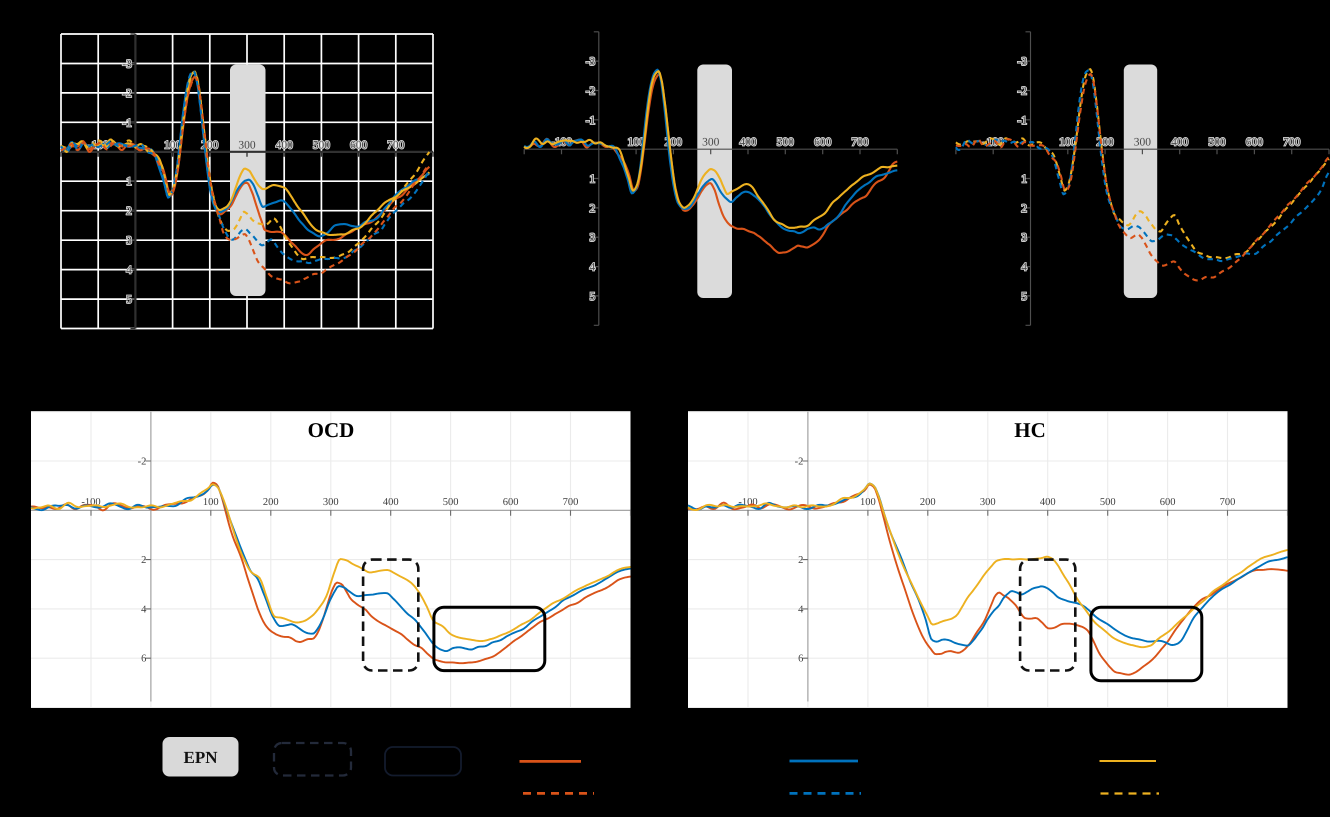 The image size is (1330, 817). What do you see at coordinates (201, 757) in the screenshot?
I see `svg-text: EPN` at bounding box center [201, 757].